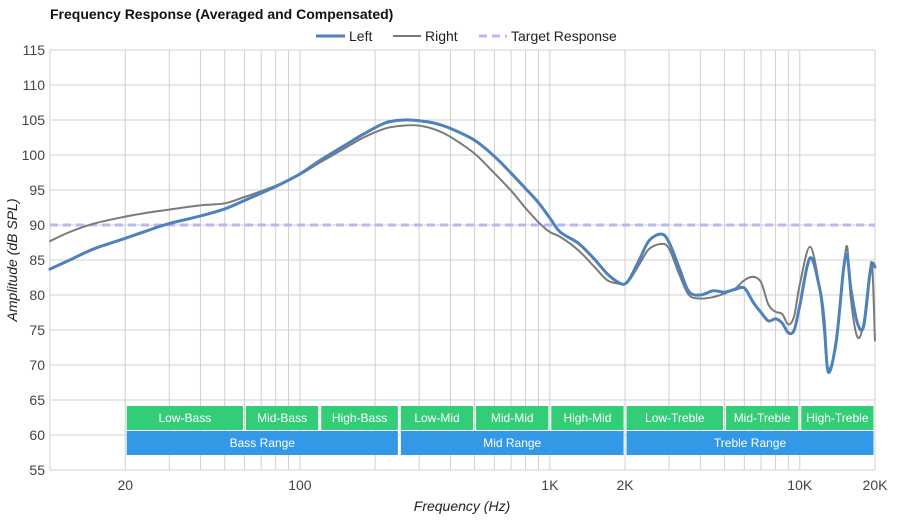 This screenshot has height=520, width=900. I want to click on band-mid-range: Mid Range, so click(512, 443).